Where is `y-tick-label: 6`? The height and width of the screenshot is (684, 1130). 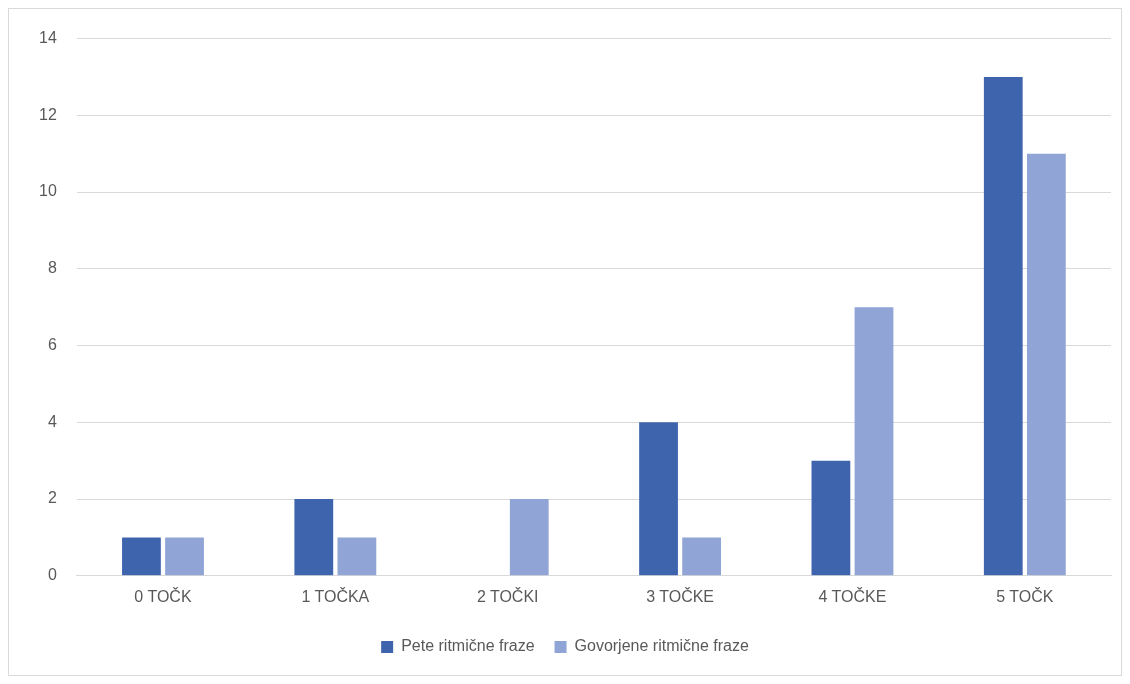 y-tick-label: 6 is located at coordinates (52, 344).